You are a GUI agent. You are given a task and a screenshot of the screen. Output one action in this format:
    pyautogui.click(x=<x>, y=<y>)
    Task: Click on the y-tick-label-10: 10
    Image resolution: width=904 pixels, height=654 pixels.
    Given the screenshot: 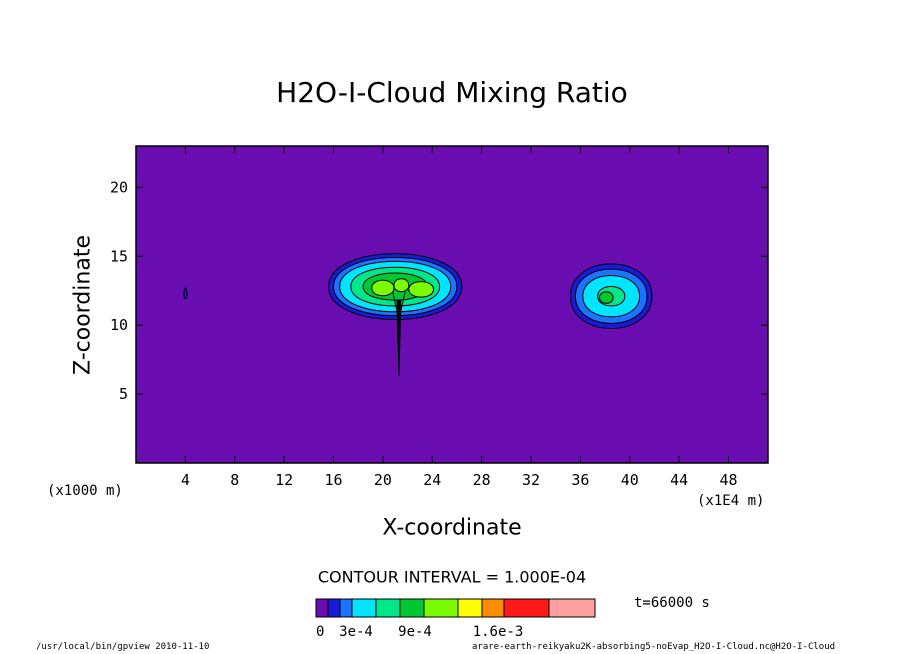 What is the action you would take?
    pyautogui.click(x=119, y=325)
    